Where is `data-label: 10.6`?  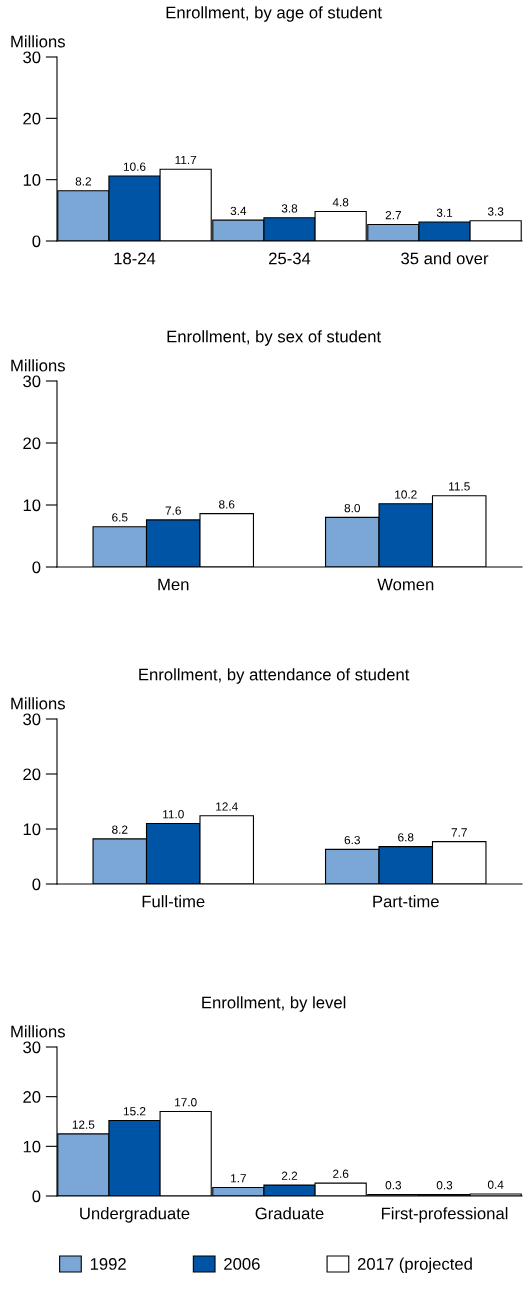
data-label: 10.6 is located at coordinates (134, 166).